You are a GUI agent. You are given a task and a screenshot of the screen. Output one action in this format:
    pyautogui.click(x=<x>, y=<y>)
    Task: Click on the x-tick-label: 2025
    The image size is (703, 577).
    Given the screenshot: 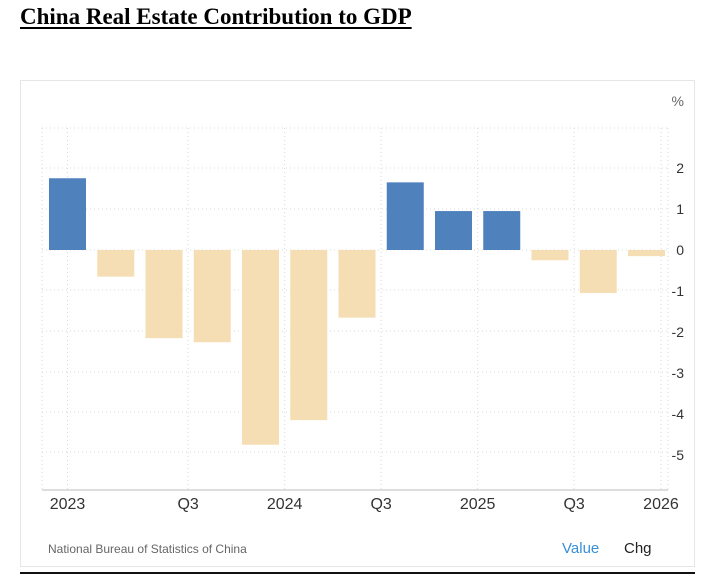 What is the action you would take?
    pyautogui.click(x=478, y=504)
    